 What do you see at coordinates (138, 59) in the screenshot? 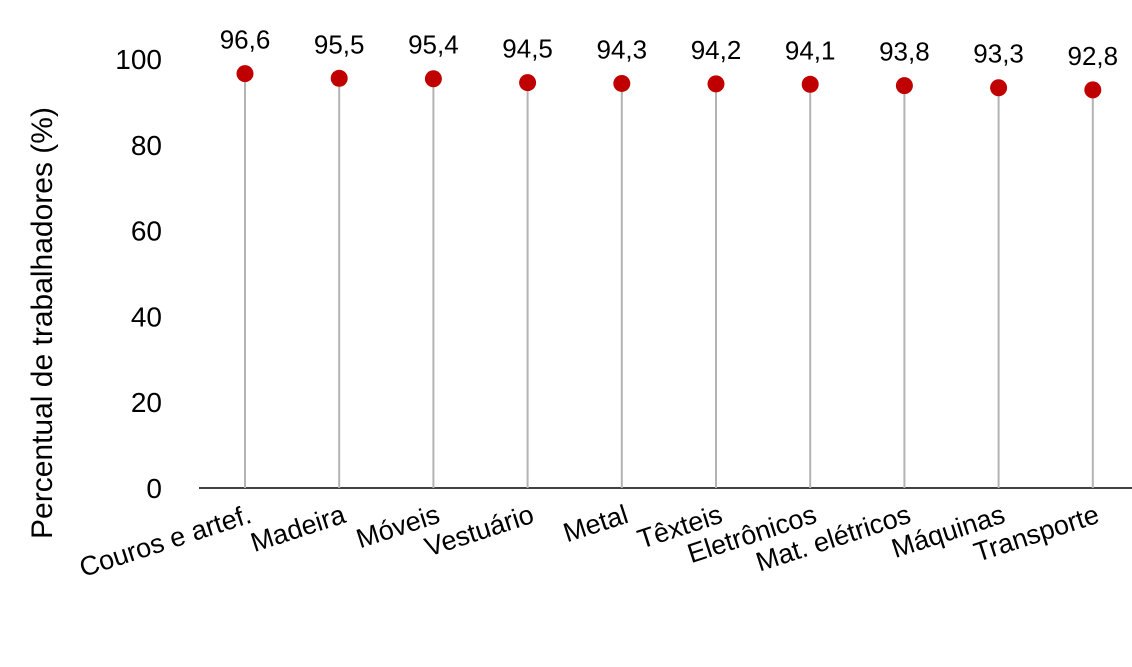
I see `y-tick-label: 100` at bounding box center [138, 59].